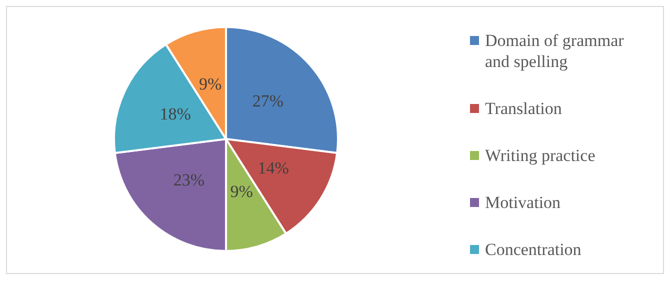  What do you see at coordinates (533, 249) in the screenshot?
I see `legend-label: Concentration` at bounding box center [533, 249].